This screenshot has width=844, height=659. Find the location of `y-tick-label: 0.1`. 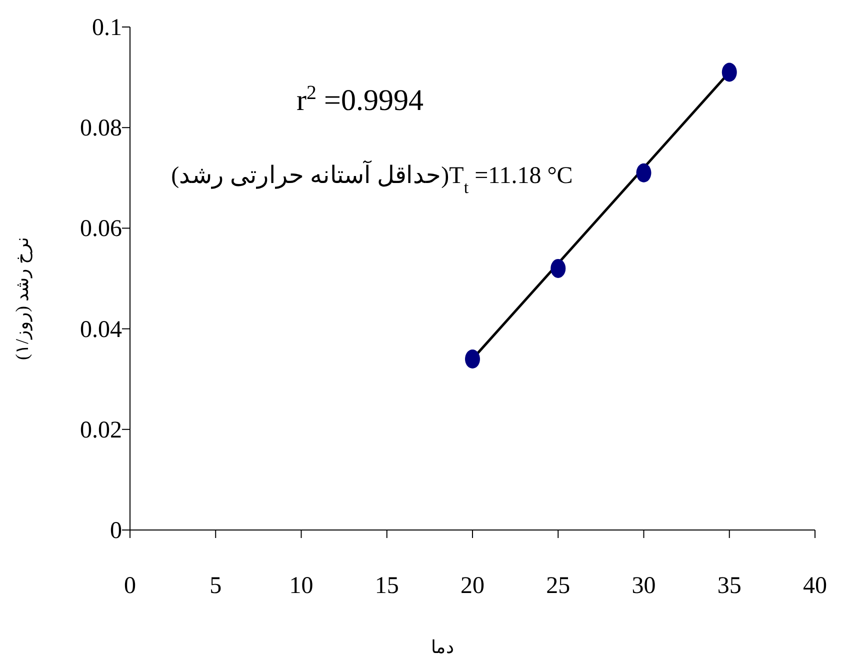

y-tick-label: 0.1 is located at coordinates (107, 28).